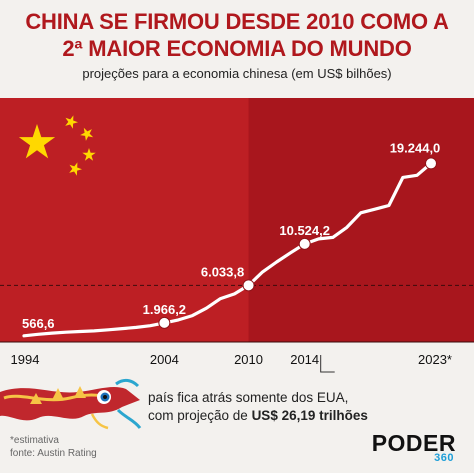  Describe the element at coordinates (222, 271) in the screenshot. I see `data-label: 6.033,8` at that location.